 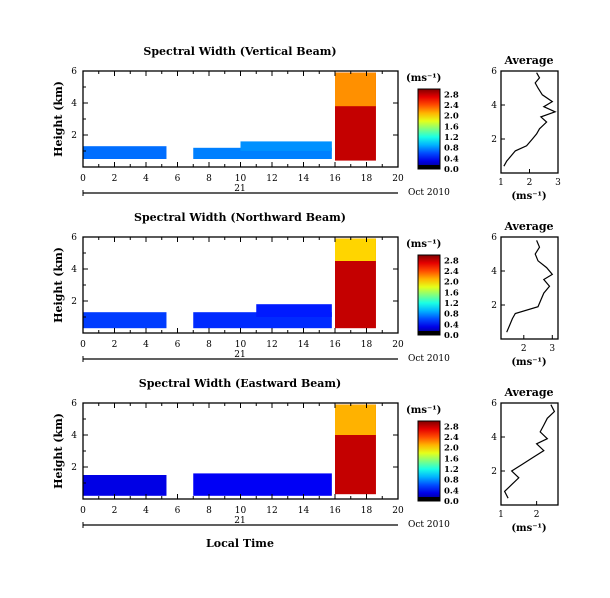 I want to click on colorbar-unit: (ms⁻¹), so click(x=423, y=78).